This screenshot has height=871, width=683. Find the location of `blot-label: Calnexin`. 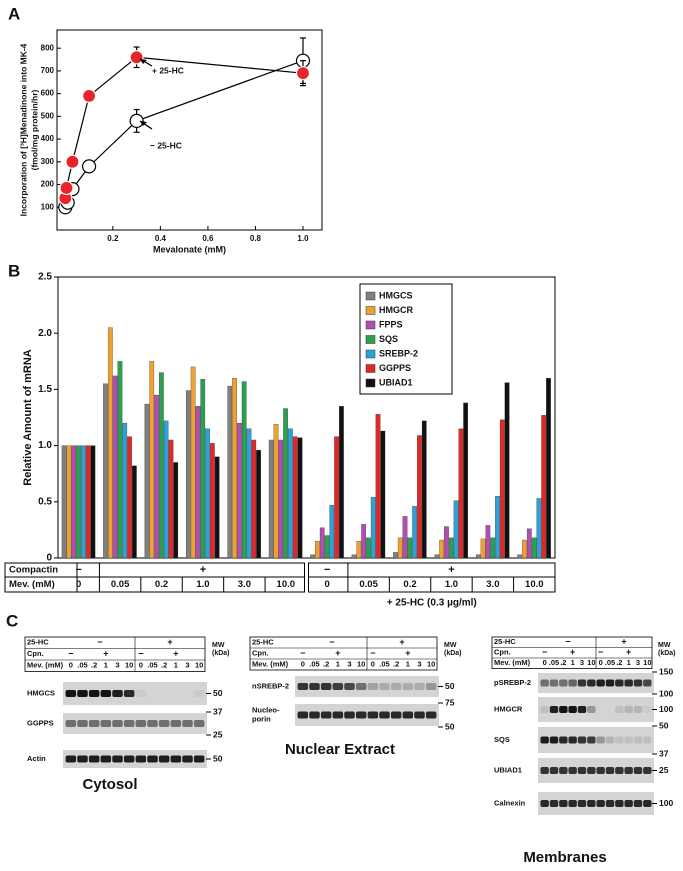

blot-label: Calnexin is located at coordinates (510, 802).